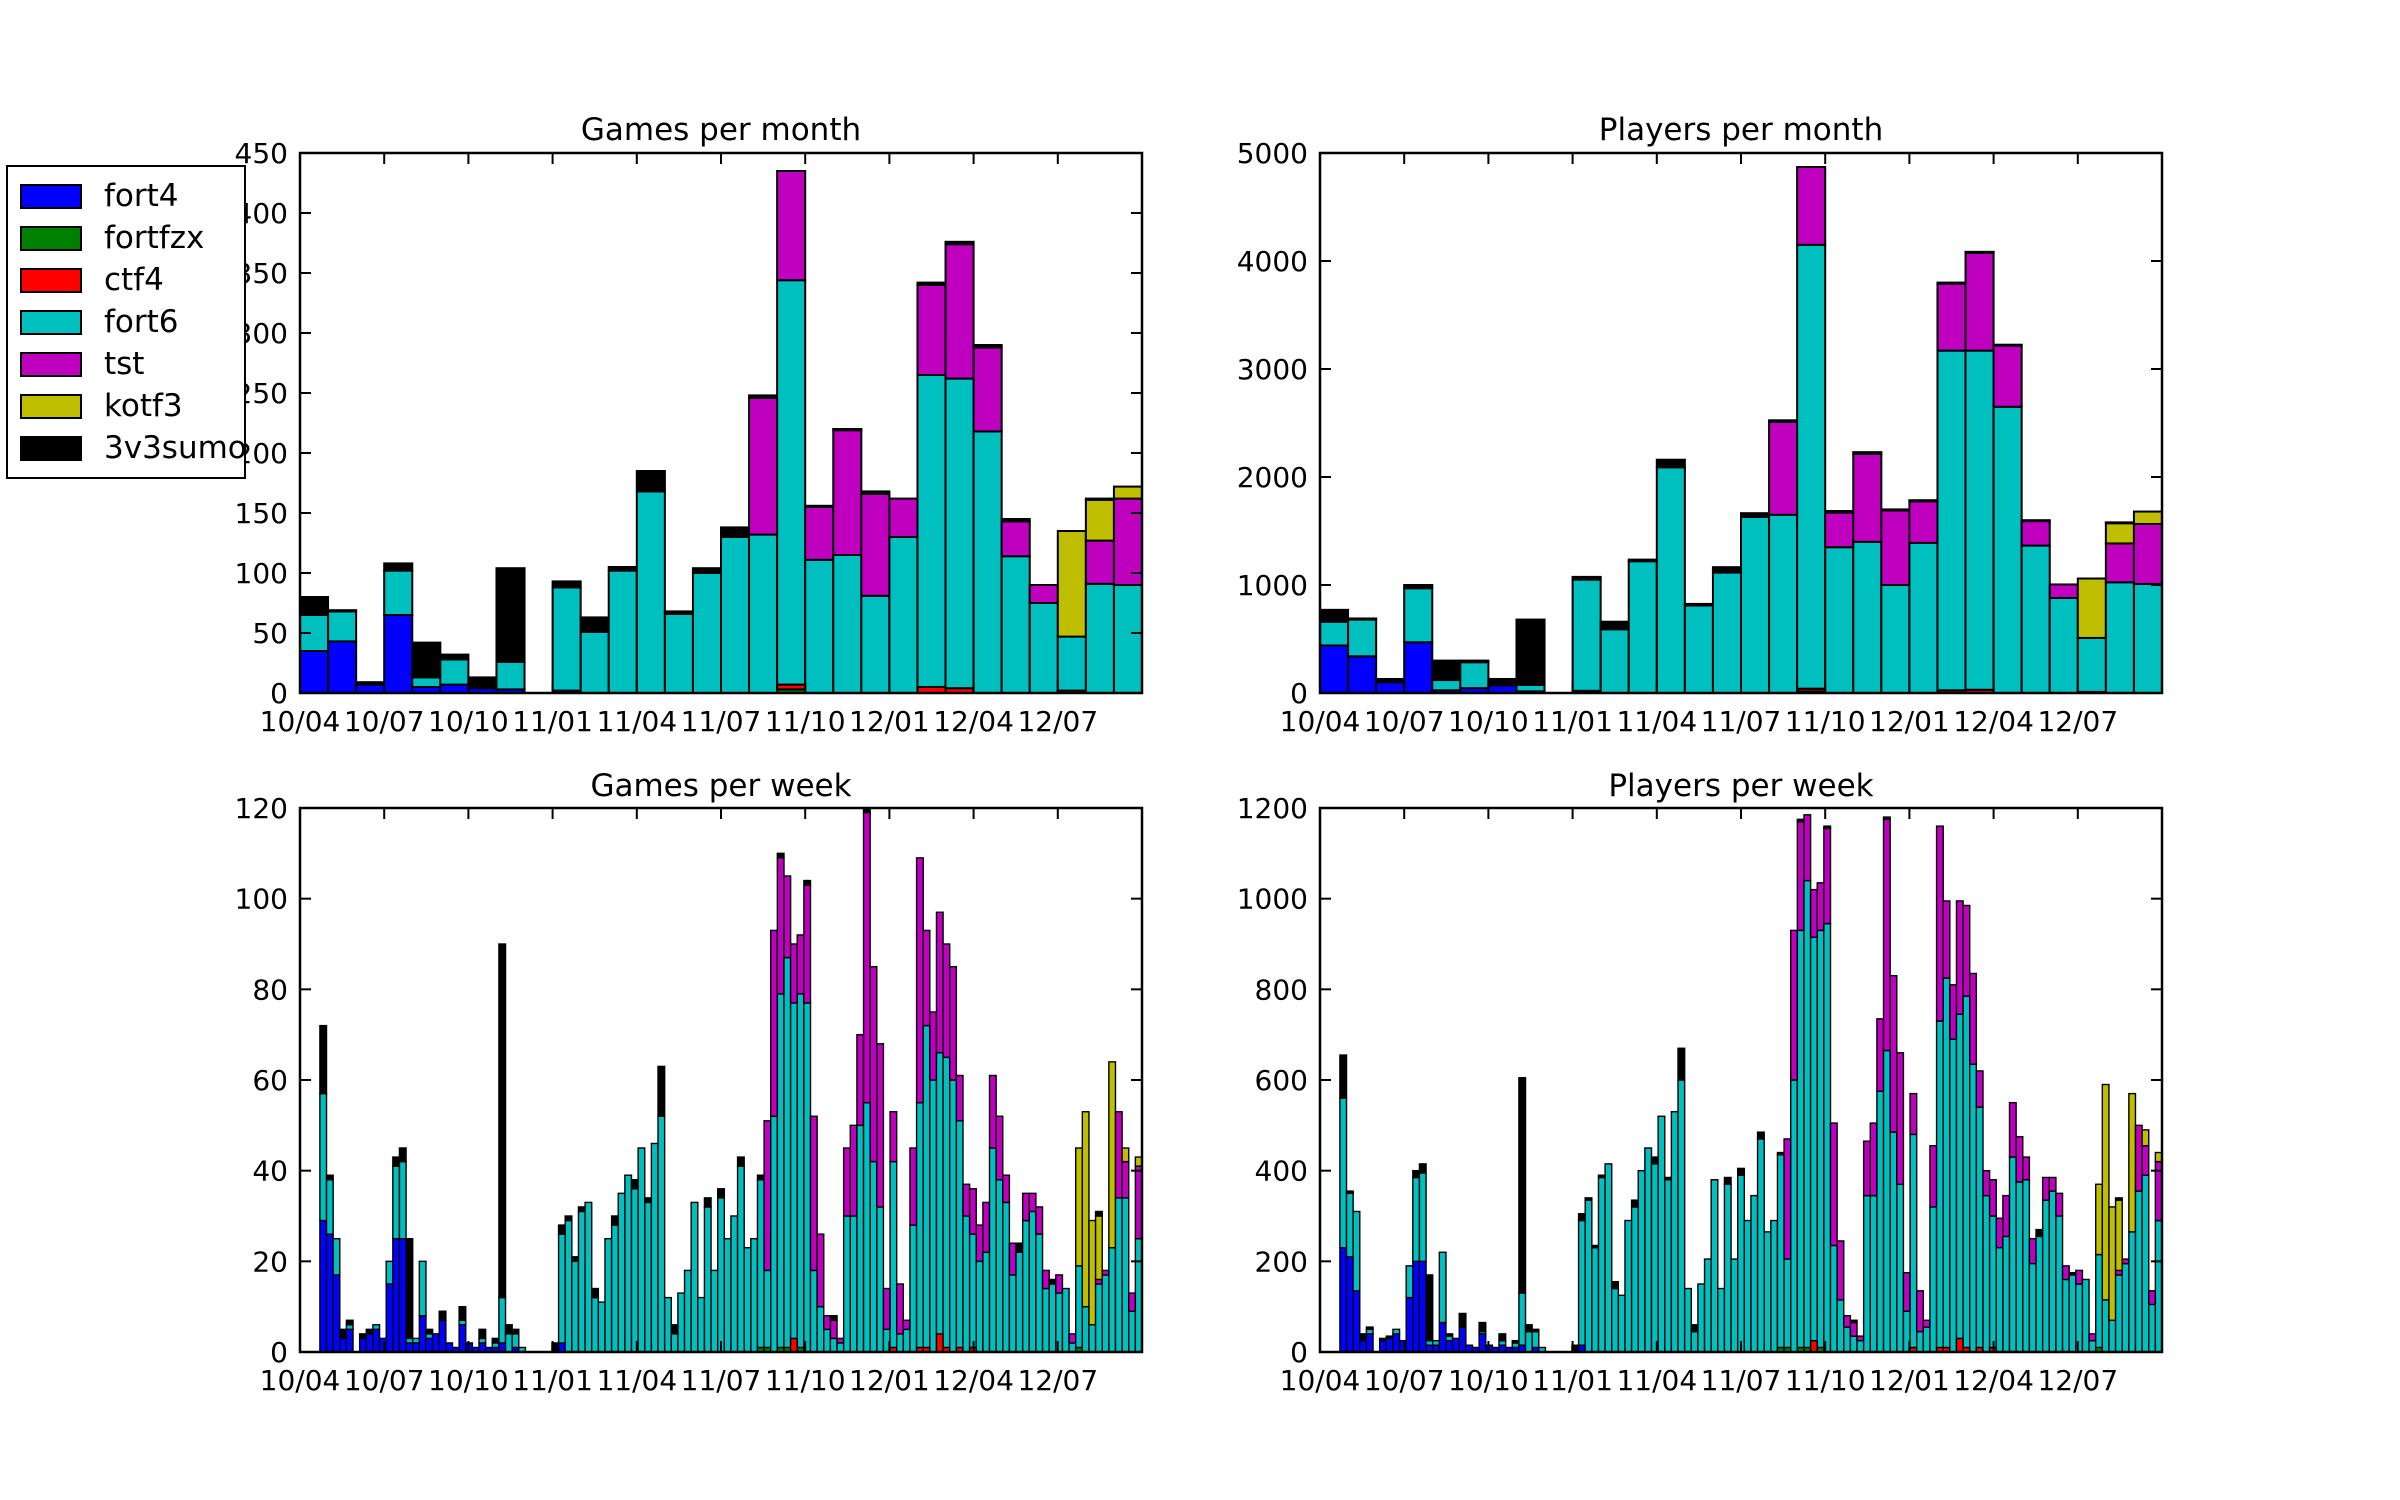  Describe the element at coordinates (721, 423) in the screenshot. I see `plot-border` at that location.